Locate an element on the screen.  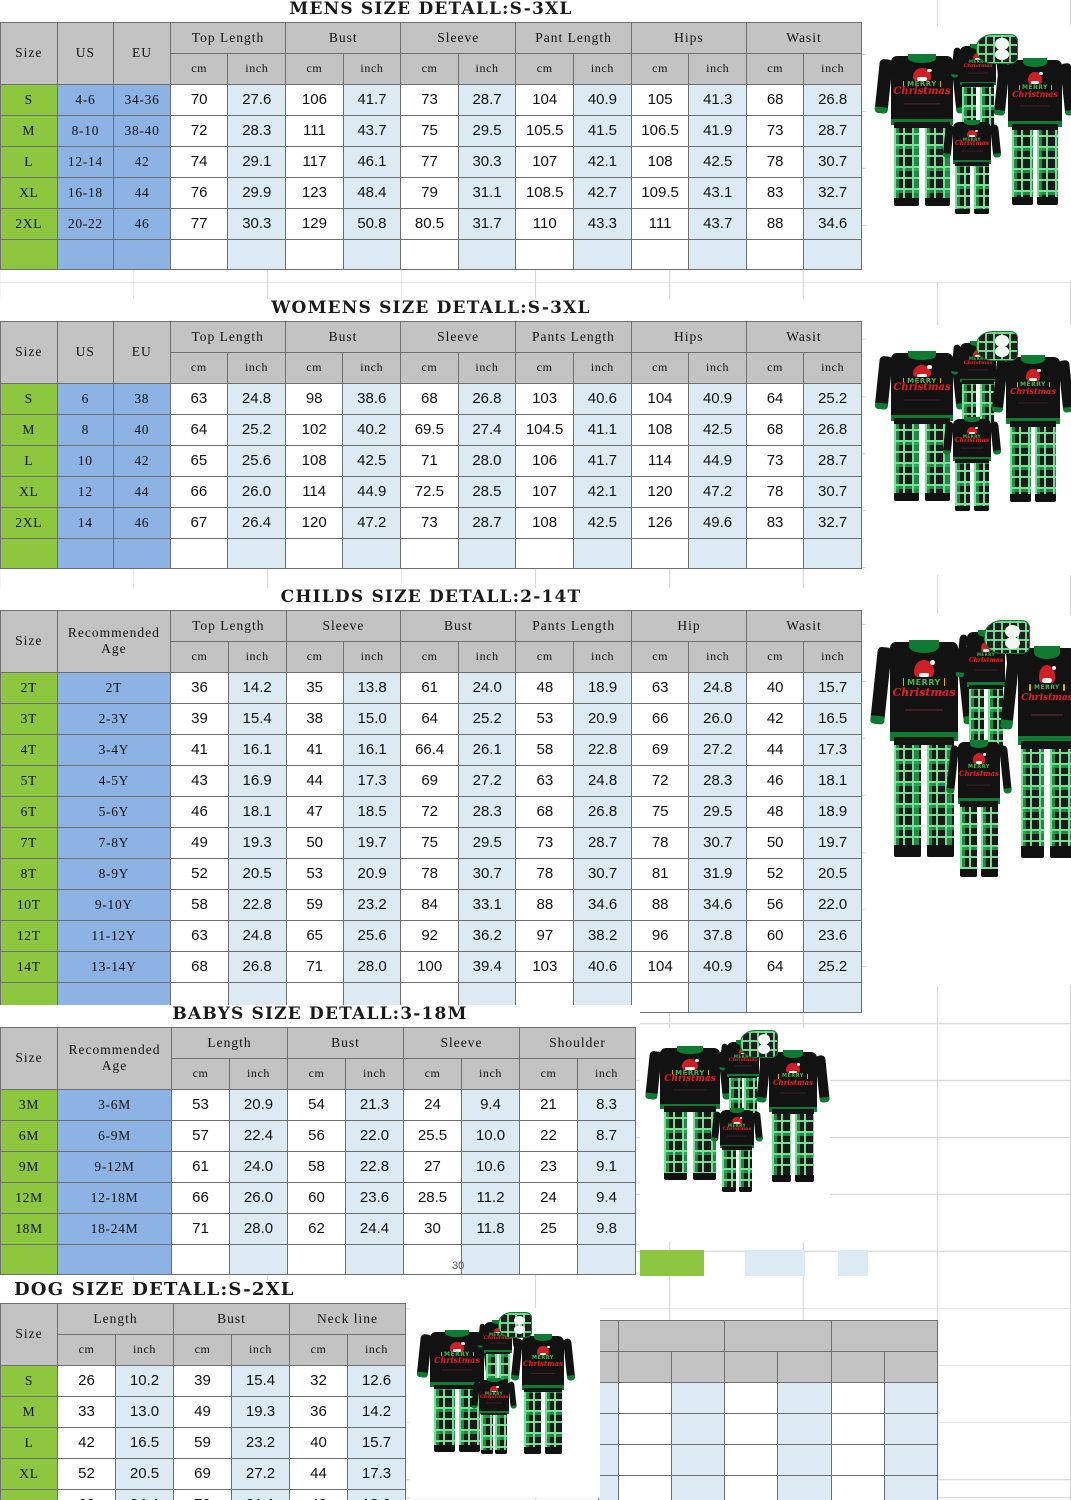
measure-group-bust: Bust is located at coordinates (231, 1318).